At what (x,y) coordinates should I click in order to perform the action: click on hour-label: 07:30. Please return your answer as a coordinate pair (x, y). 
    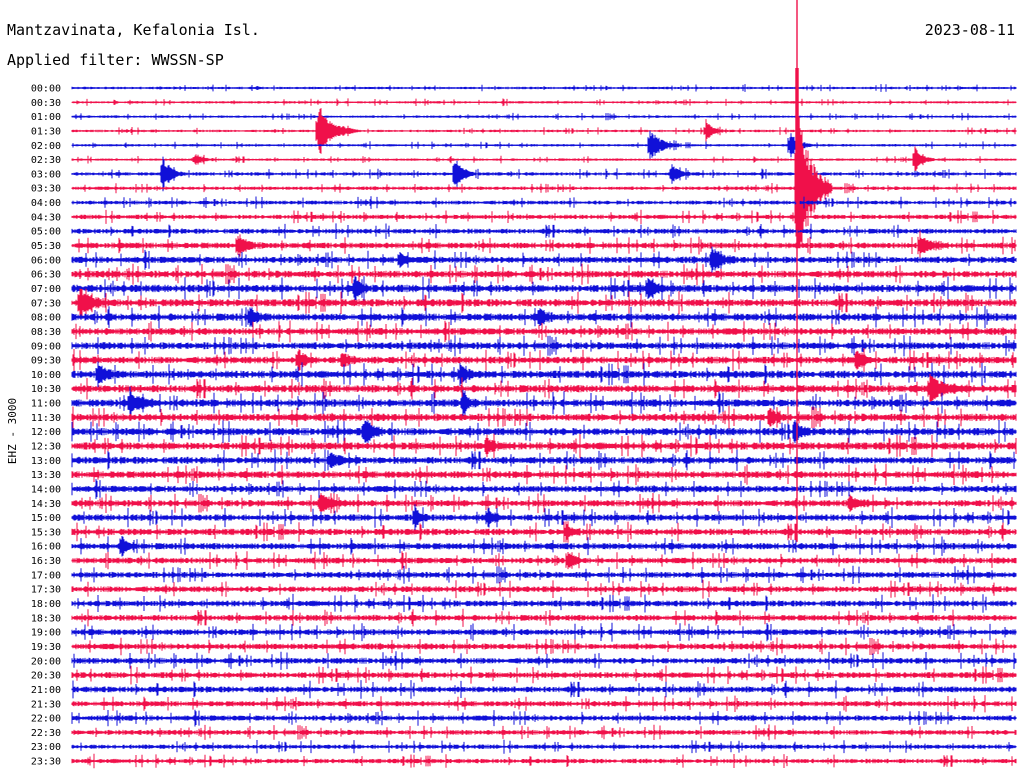
    Looking at the image, I should click on (46, 303).